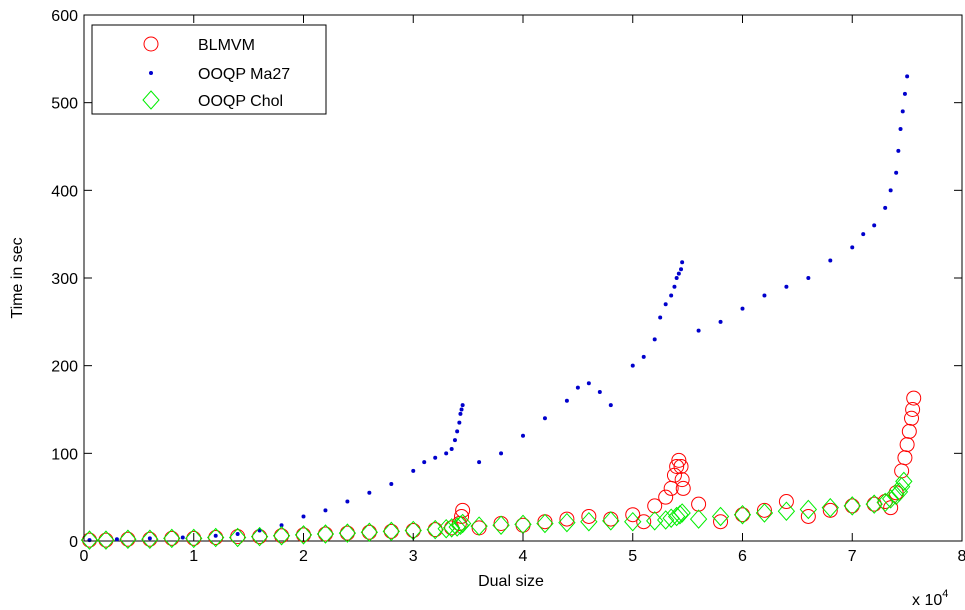  I want to click on x-tick-label: 0, so click(84, 556).